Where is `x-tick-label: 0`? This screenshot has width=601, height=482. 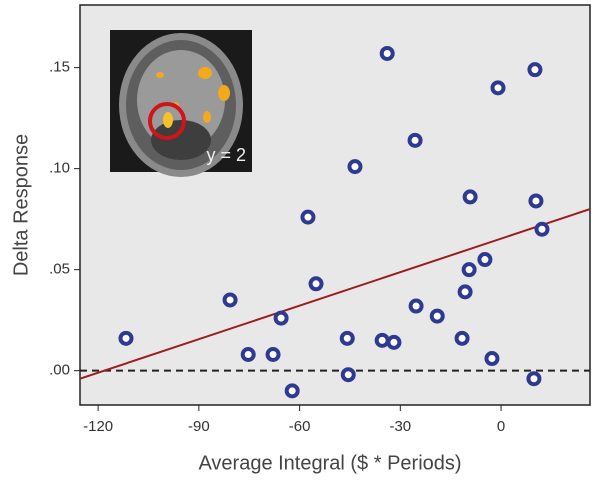
x-tick-label: 0 is located at coordinates (501, 426).